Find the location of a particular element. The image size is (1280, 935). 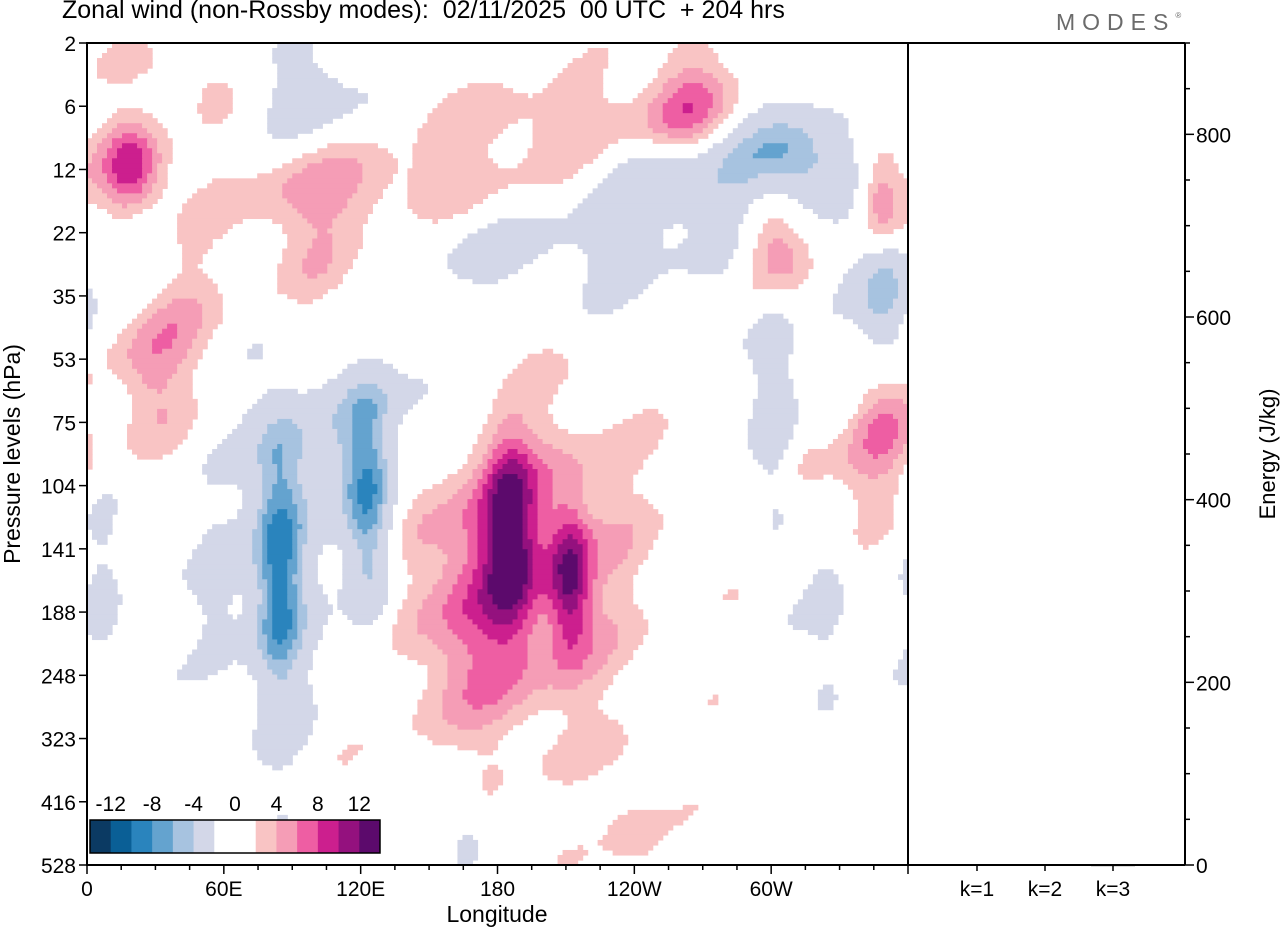

y-tick-label: 22 is located at coordinates (64, 234).